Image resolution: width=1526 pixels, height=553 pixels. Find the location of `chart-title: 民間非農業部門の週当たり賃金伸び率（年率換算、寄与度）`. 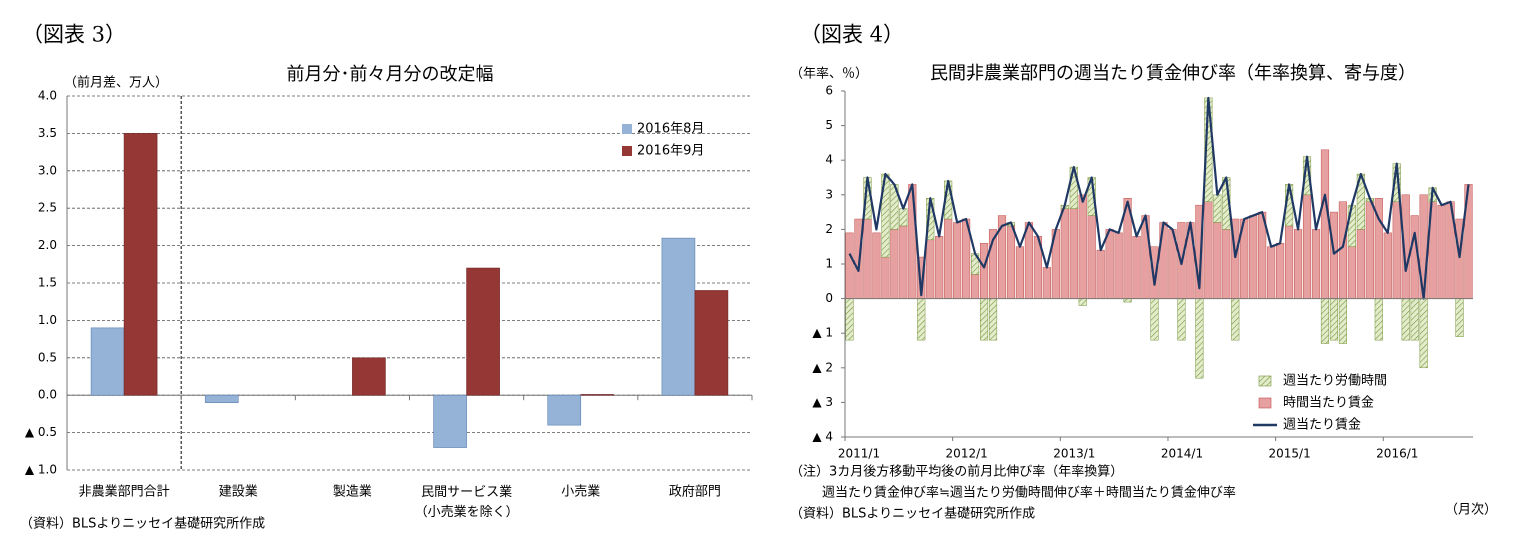

chart-title: 民間非農業部門の週当たり賃金伸び率（年率換算、寄与度） is located at coordinates (1173, 73).